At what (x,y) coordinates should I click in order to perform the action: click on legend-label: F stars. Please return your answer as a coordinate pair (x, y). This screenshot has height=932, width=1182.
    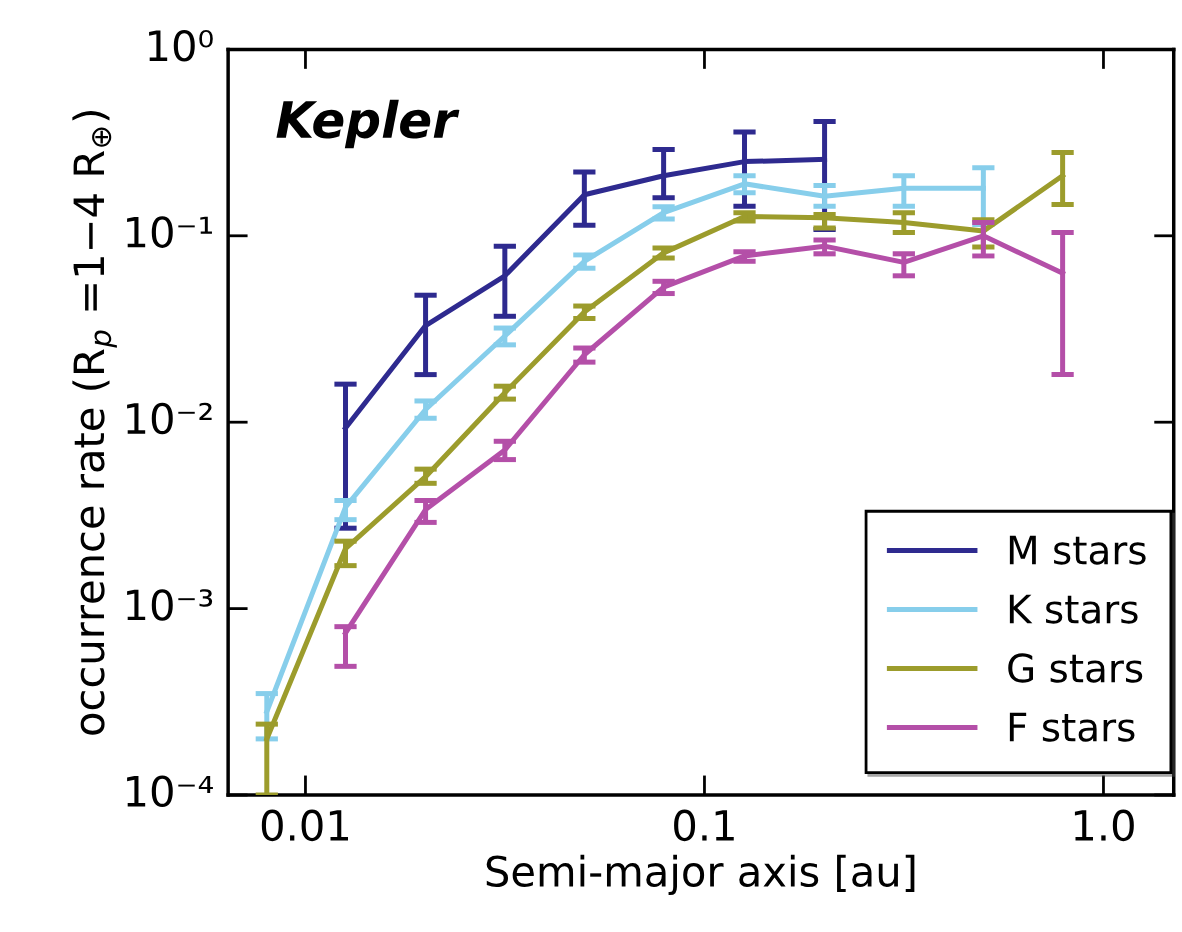
    Looking at the image, I should click on (1072, 727).